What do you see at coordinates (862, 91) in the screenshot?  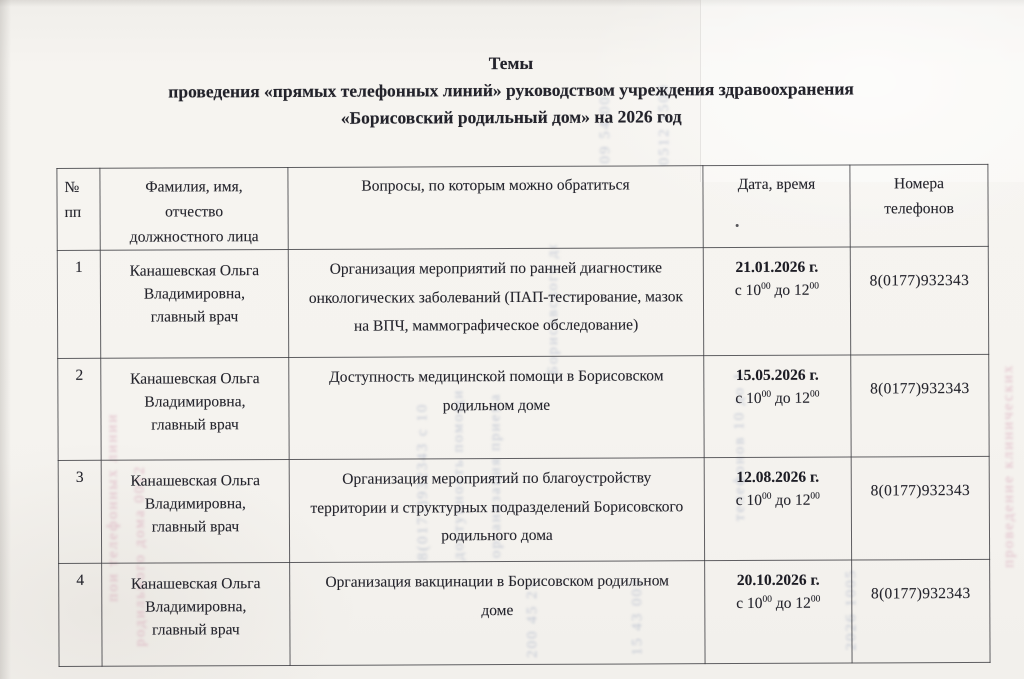 I see `scan-light-patch` at bounding box center [862, 91].